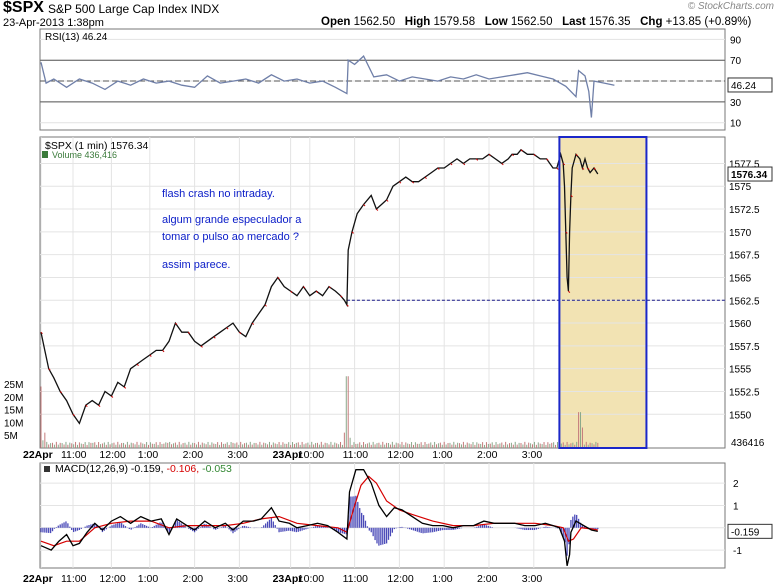  I want to click on crash-highlight-border, so click(603, 292).